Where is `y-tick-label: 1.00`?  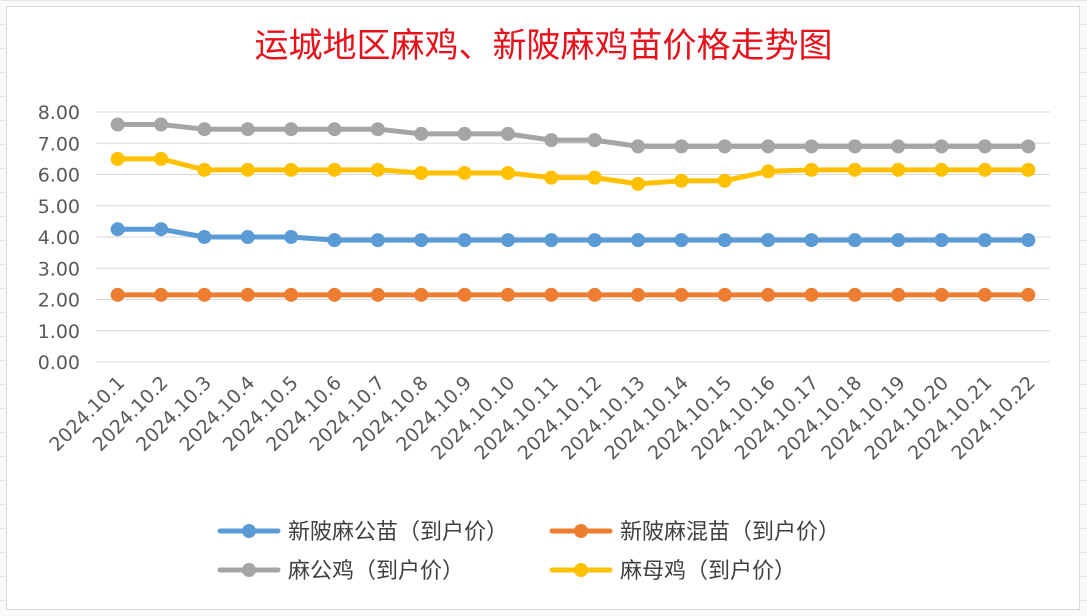
y-tick-label: 1.00 is located at coordinates (59, 332).